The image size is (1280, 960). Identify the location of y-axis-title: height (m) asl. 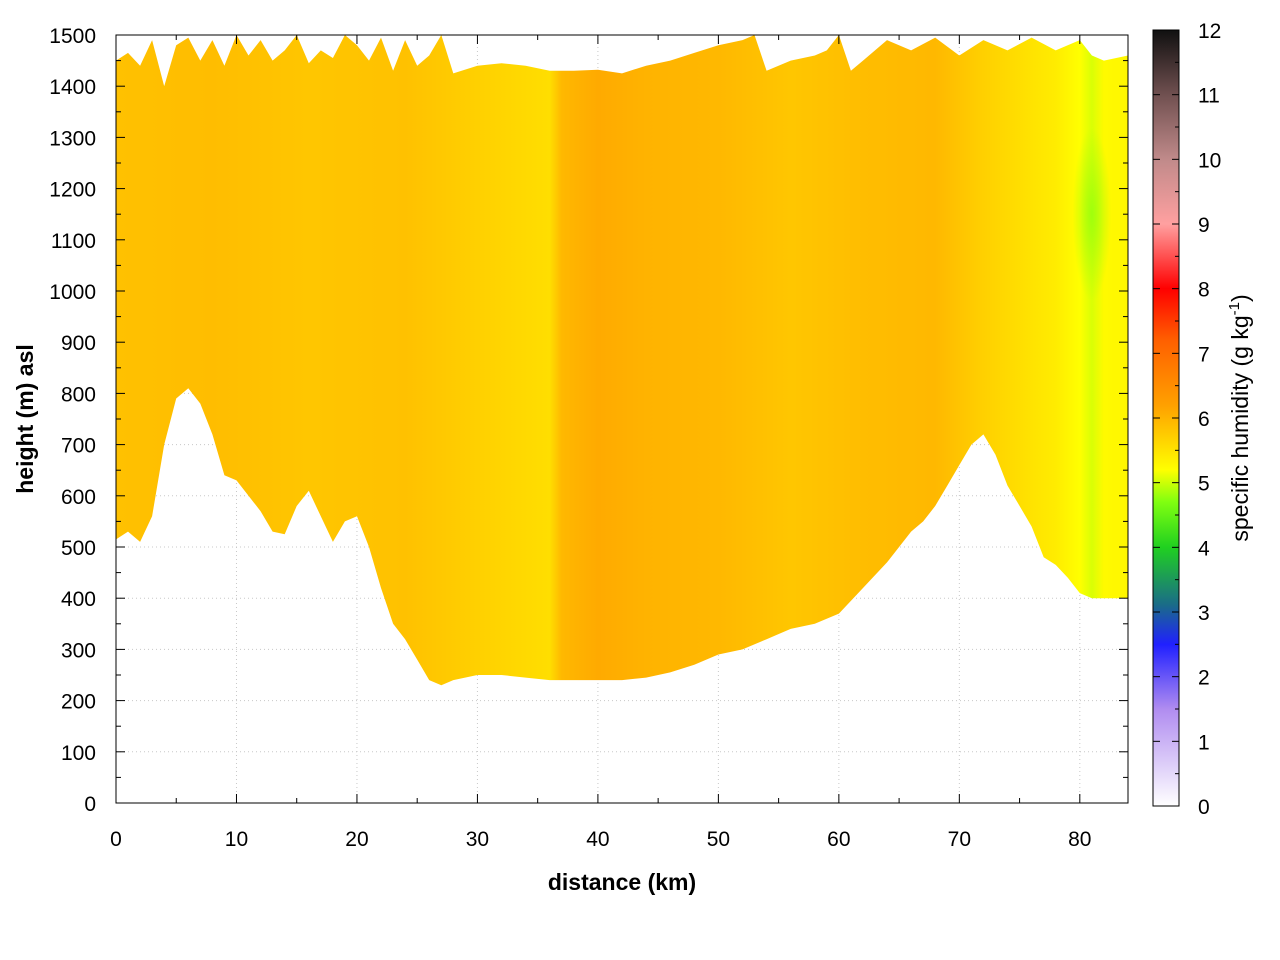
(25, 419).